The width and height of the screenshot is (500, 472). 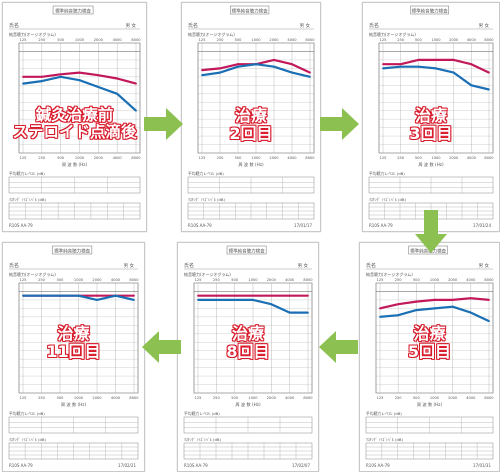 What do you see at coordinates (301, 465) in the screenshot?
I see `footer-date: 17/02/07` at bounding box center [301, 465].